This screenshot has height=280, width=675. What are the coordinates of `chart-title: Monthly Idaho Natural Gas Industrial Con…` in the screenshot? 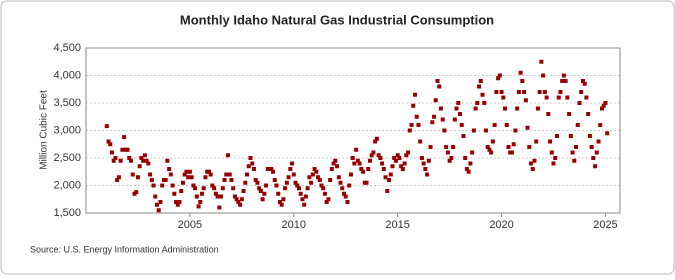 It's located at (337, 19).